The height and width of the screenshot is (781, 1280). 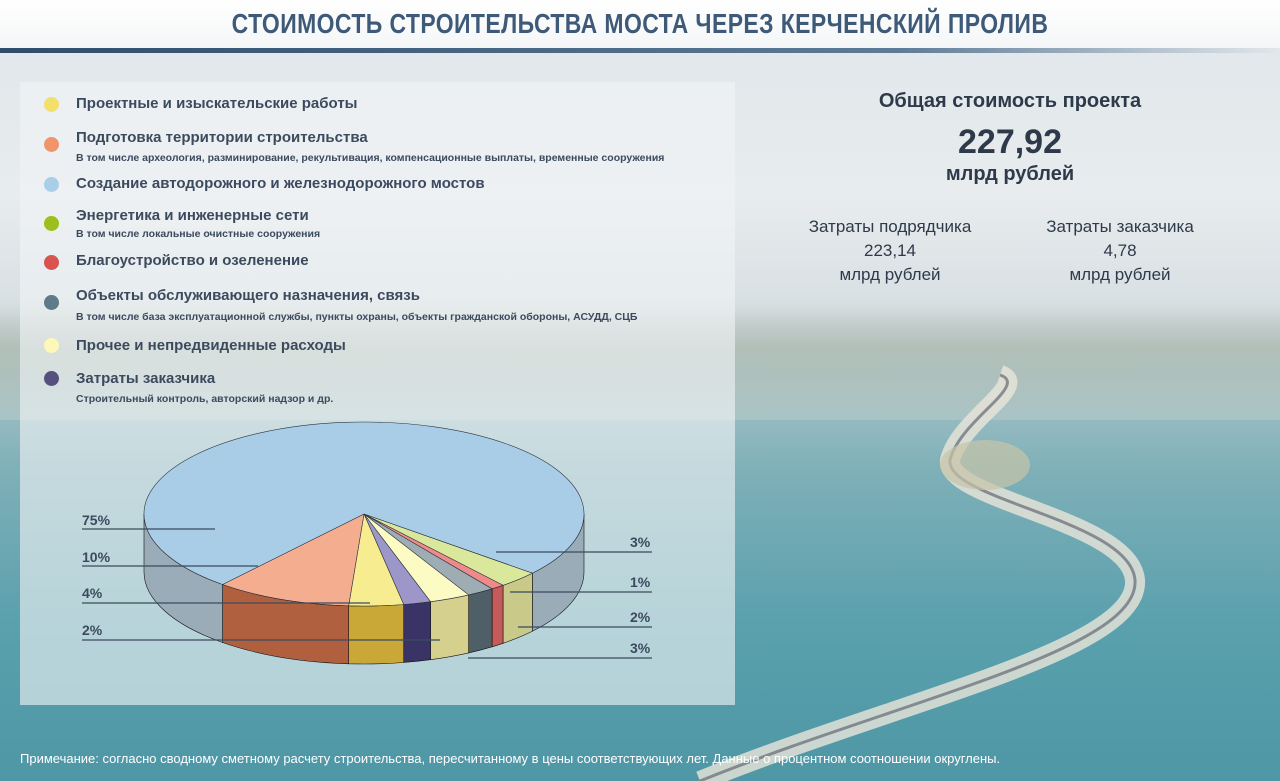 I want to click on legend-label: Благоустройство и озеленение, so click(x=192, y=260).